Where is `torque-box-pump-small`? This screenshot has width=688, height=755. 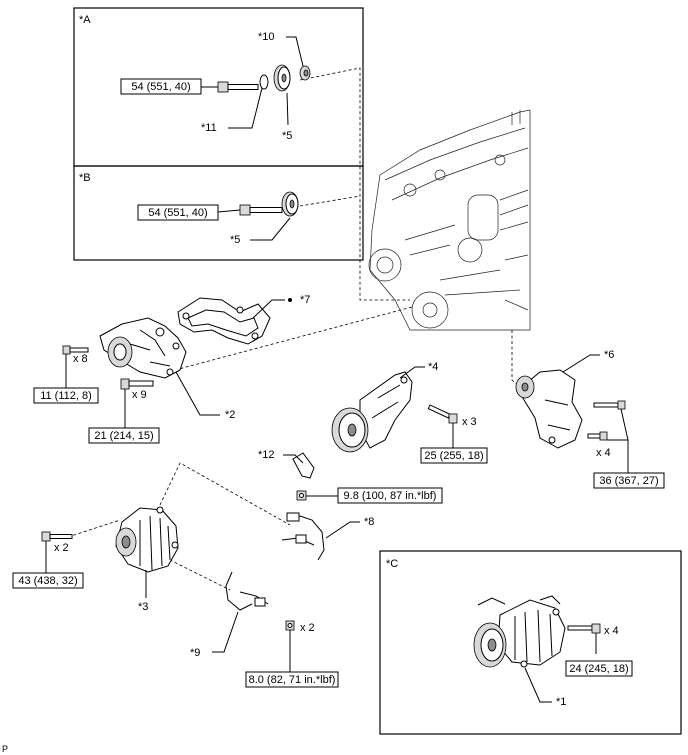 torque-box-pump-small is located at coordinates (66, 395).